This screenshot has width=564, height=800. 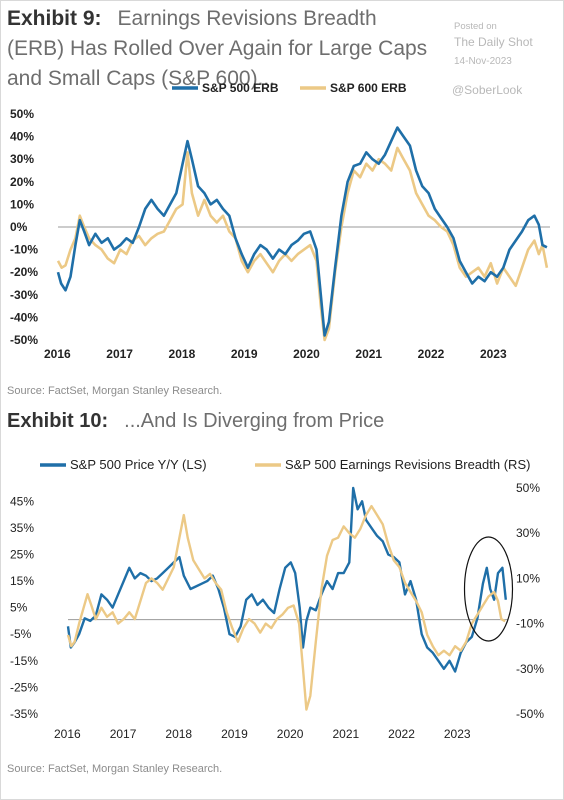 What do you see at coordinates (530, 714) in the screenshot?
I see `y-right-tick-label: -50%` at bounding box center [530, 714].